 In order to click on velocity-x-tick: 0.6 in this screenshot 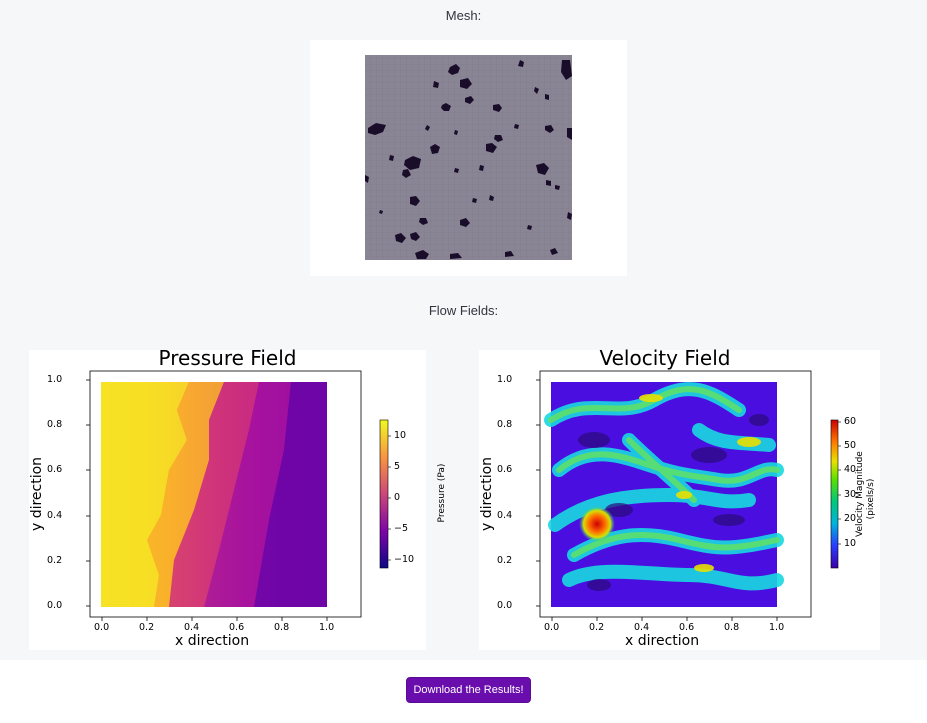, I will do `click(687, 627)`.